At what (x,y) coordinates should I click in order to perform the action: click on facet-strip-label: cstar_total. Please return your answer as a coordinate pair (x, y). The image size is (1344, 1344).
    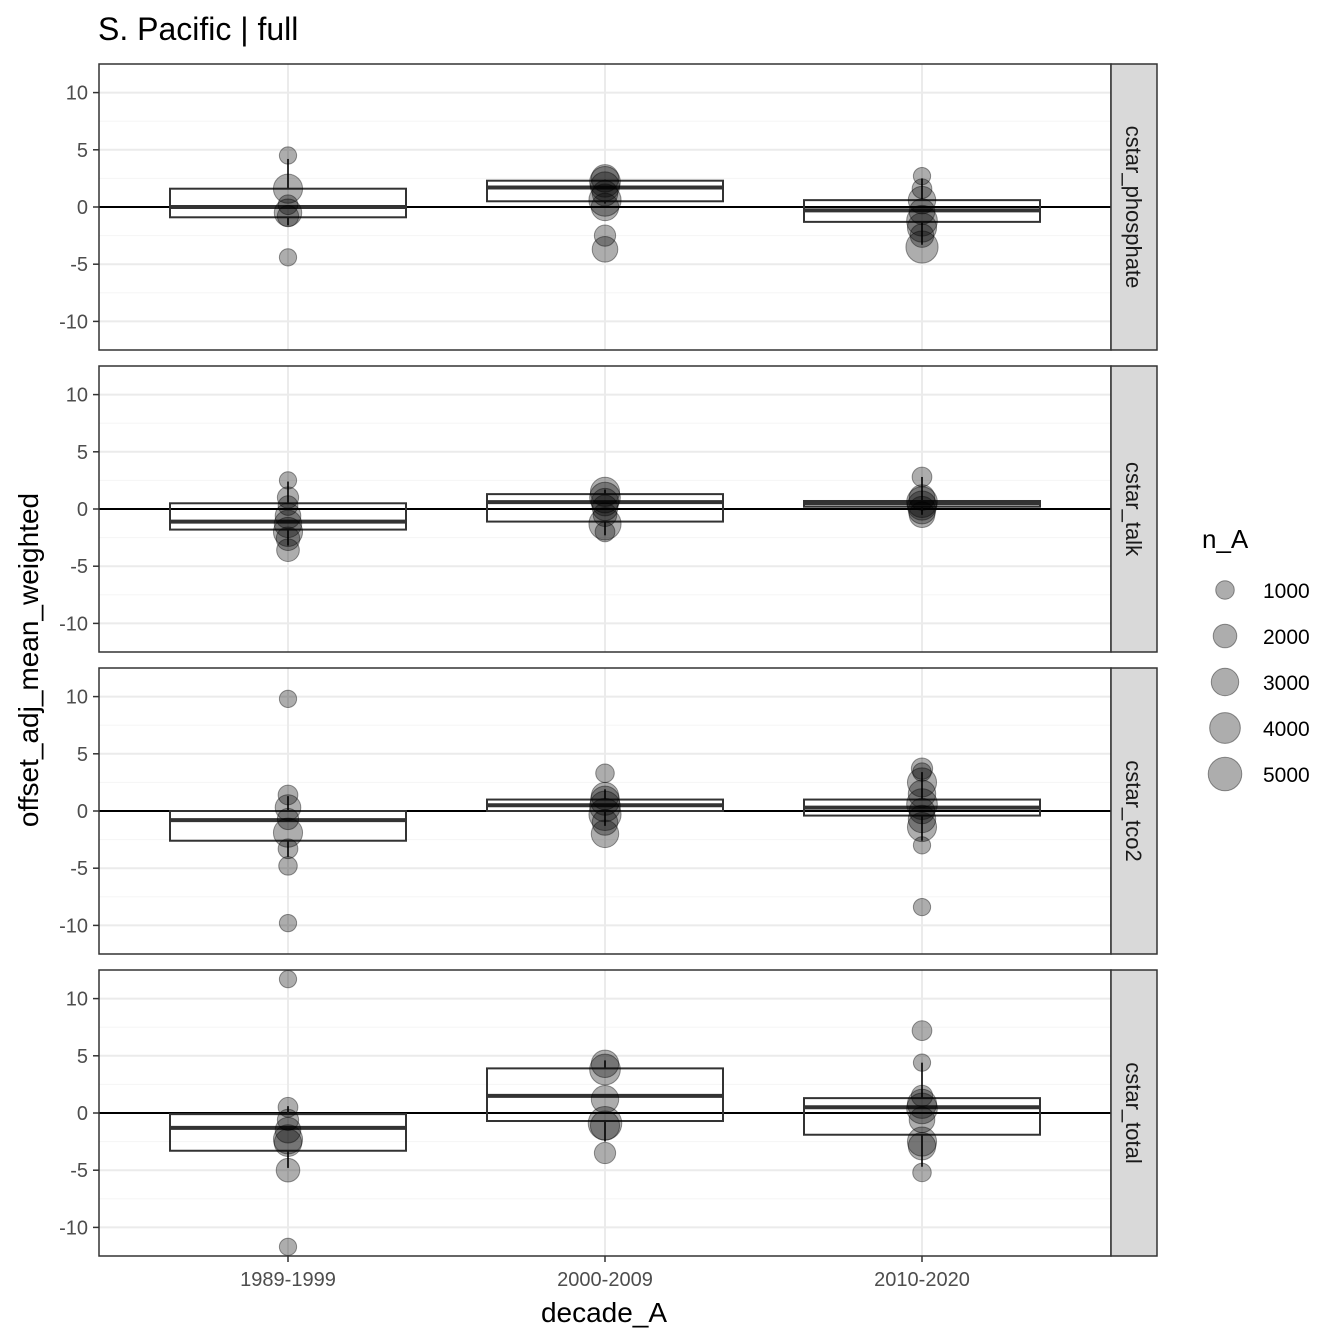
    Looking at the image, I should click on (1133, 1113).